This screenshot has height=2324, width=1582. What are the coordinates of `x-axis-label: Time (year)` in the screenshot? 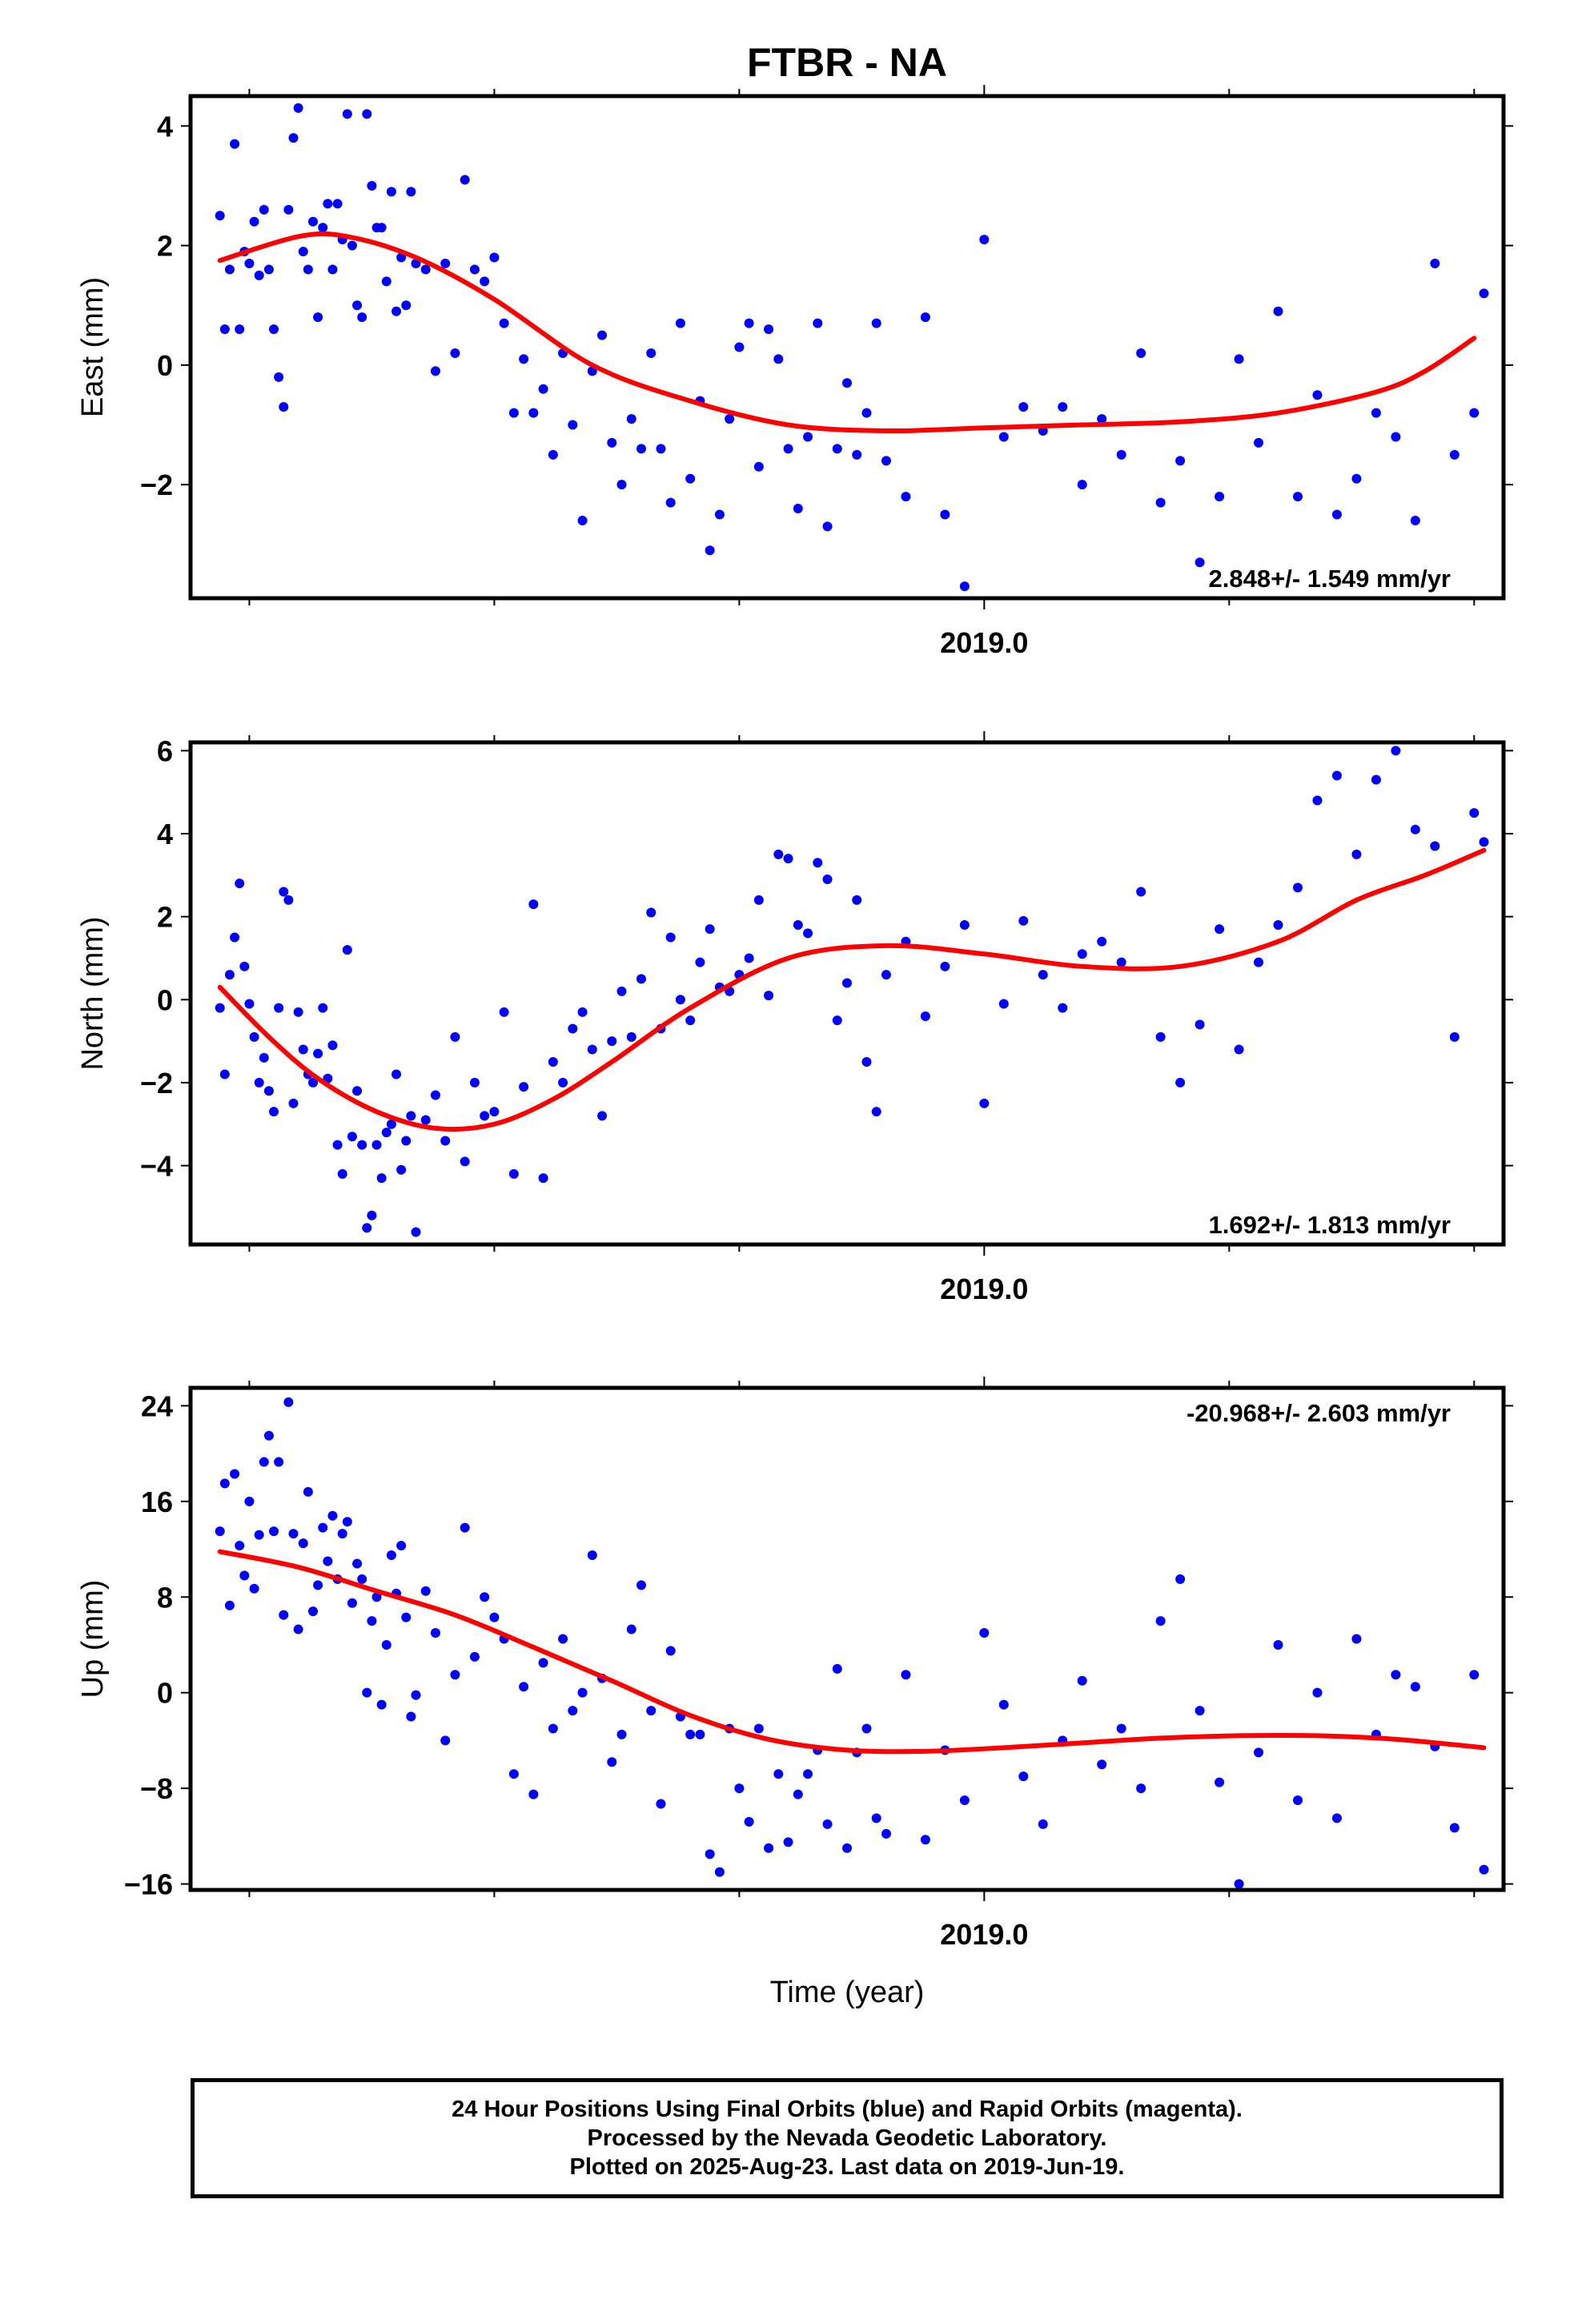 It's located at (847, 1992).